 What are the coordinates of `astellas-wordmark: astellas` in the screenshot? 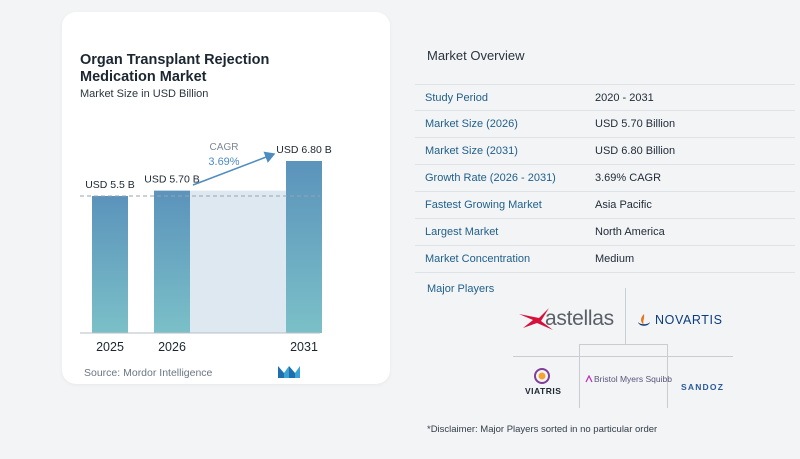 It's located at (579, 318).